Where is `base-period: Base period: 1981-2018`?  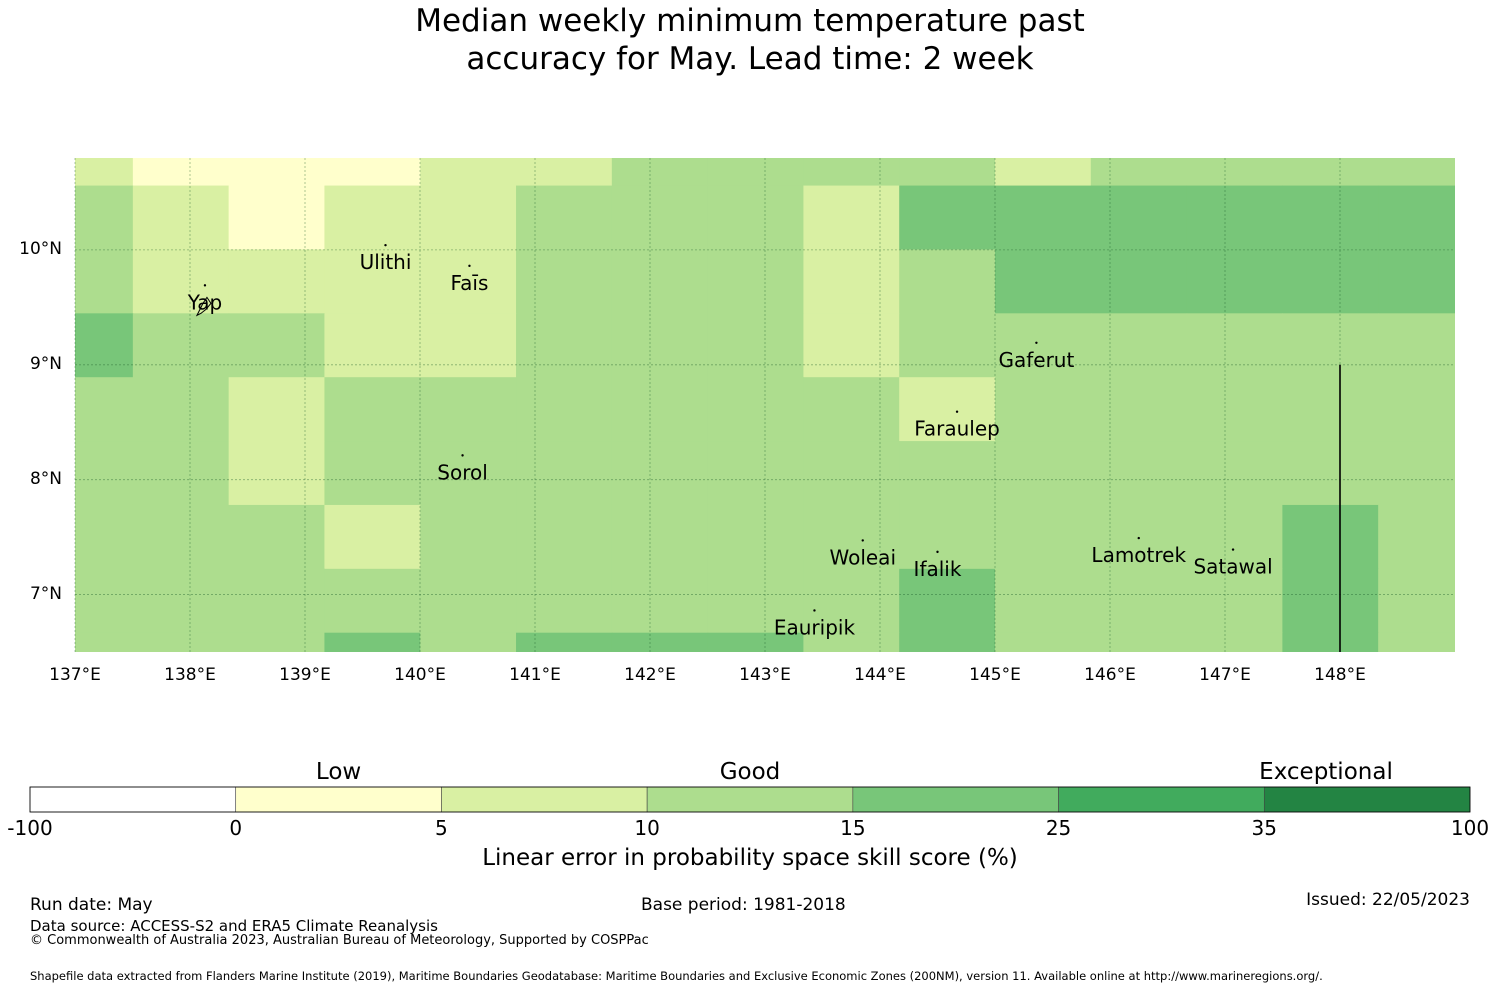 base-period: Base period: 1981-2018 is located at coordinates (743, 905).